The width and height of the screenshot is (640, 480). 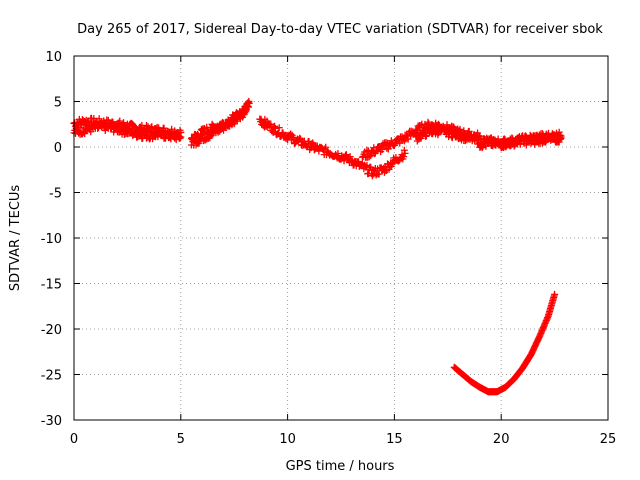 I want to click on x-tick-label: 15, so click(x=394, y=439).